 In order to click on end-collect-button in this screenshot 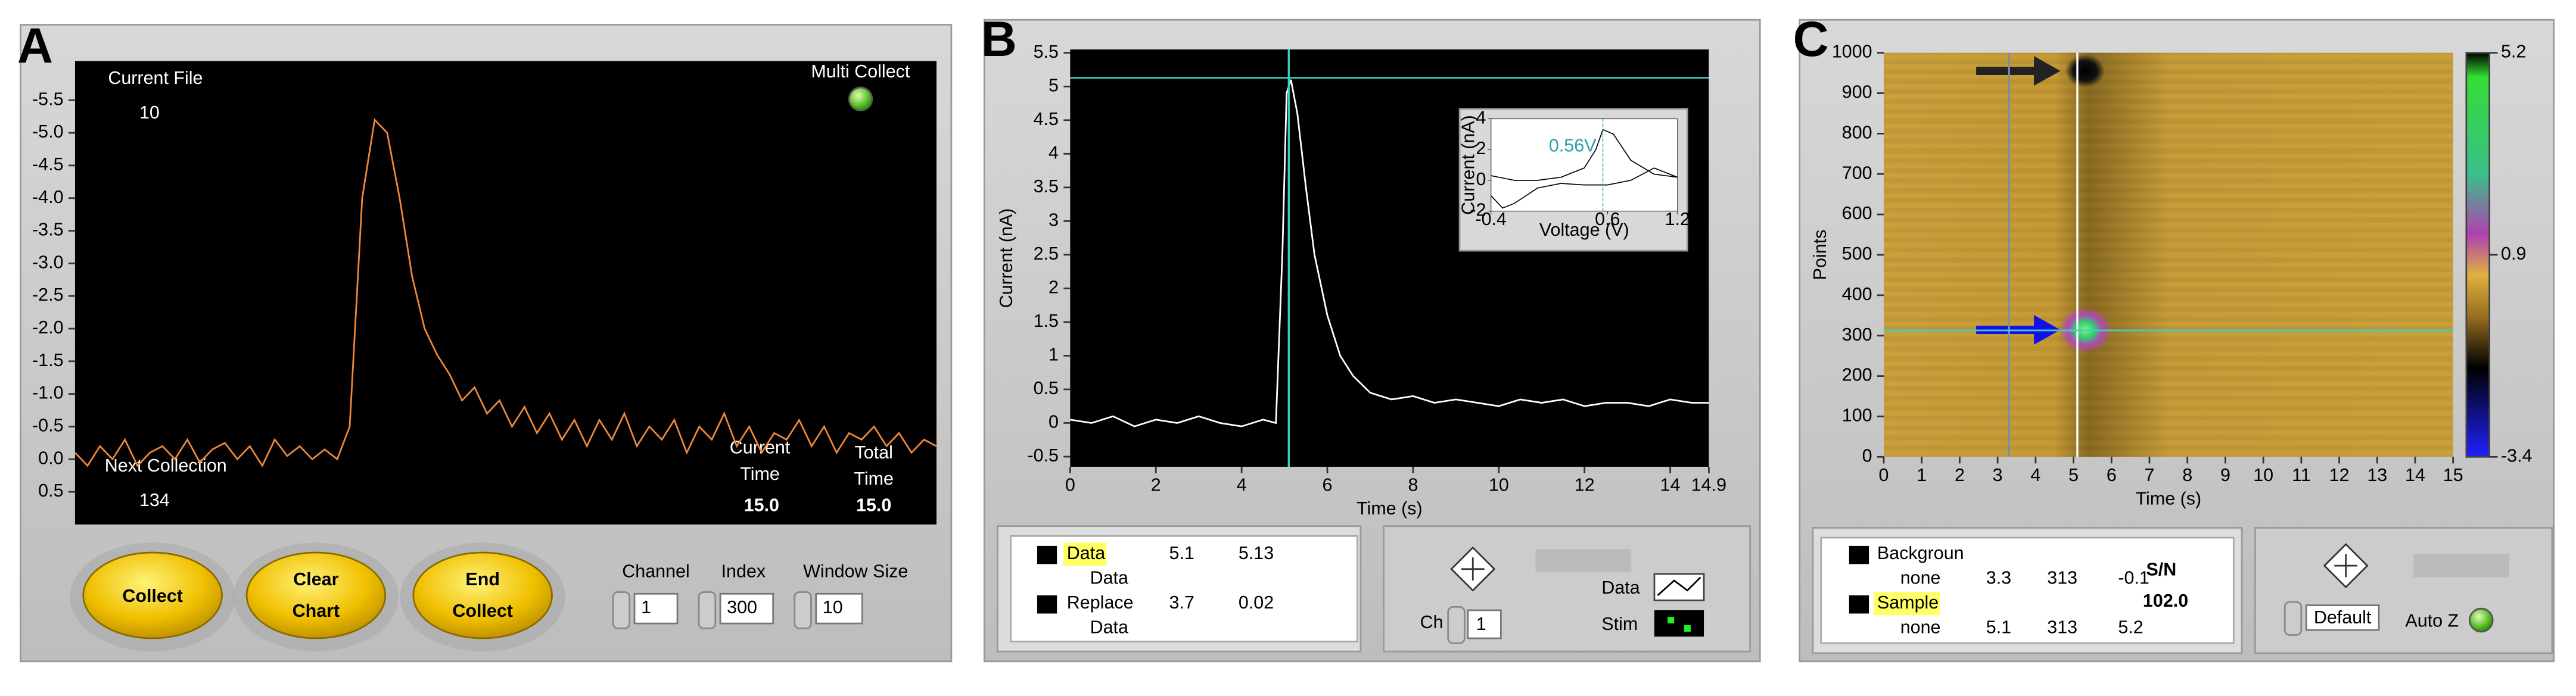, I will do `click(482, 595)`.